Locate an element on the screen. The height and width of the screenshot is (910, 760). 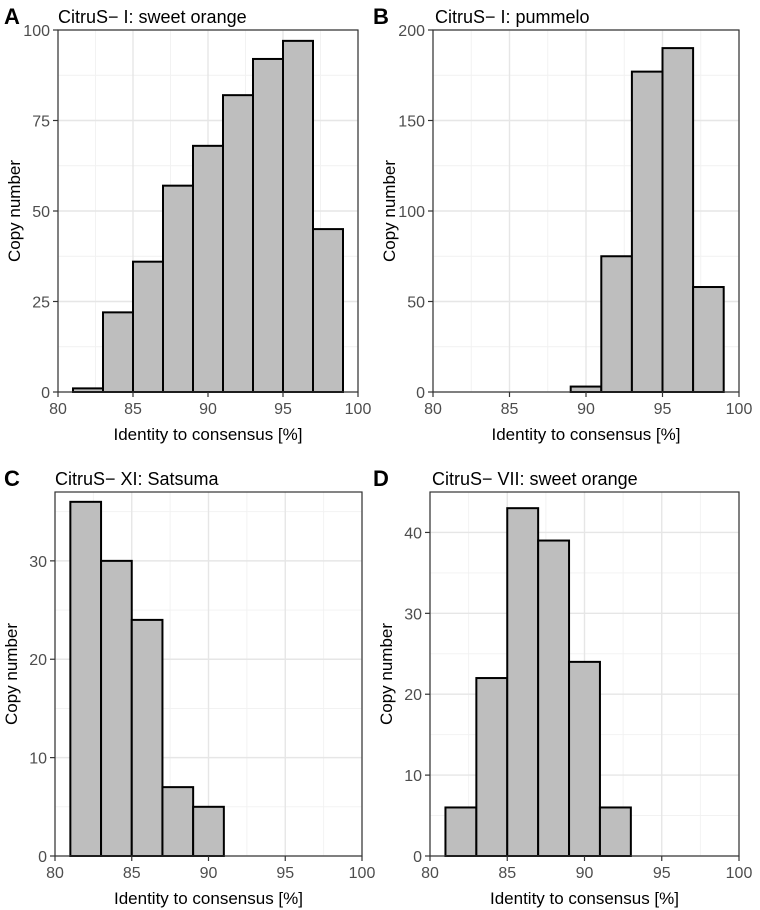
panel-letter: D is located at coordinates (381, 478).